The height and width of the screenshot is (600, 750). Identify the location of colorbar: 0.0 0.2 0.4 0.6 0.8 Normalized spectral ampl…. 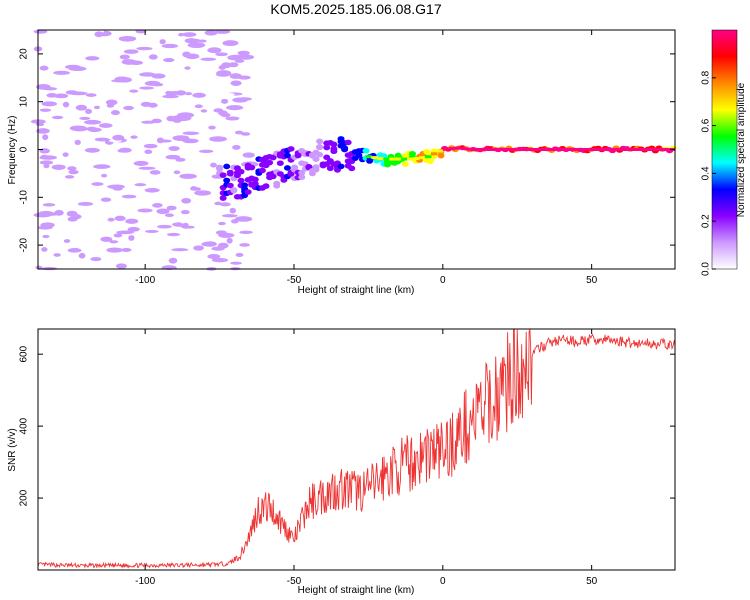
(724, 152).